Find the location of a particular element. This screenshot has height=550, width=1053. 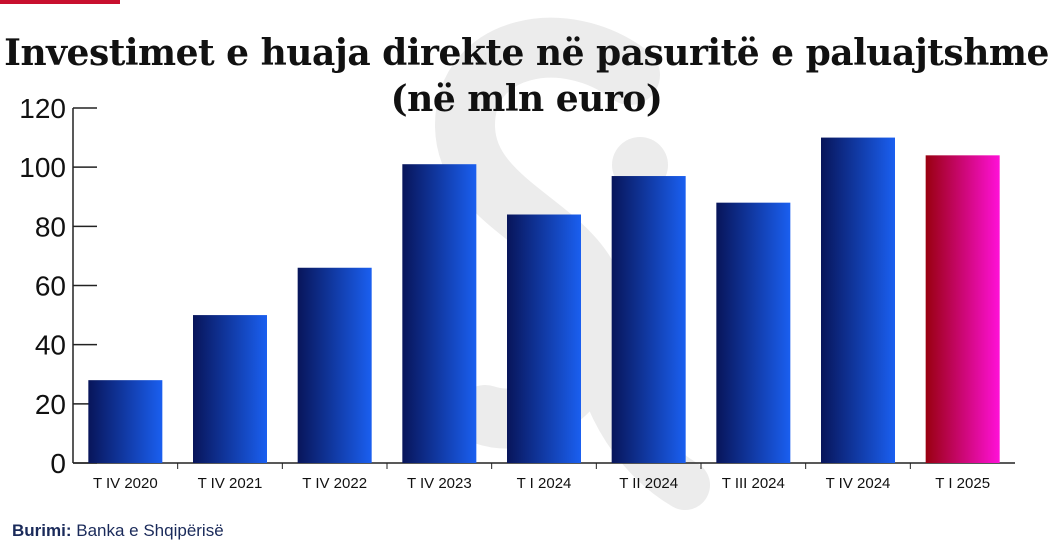

y-tick-label: 60 is located at coordinates (50, 286).